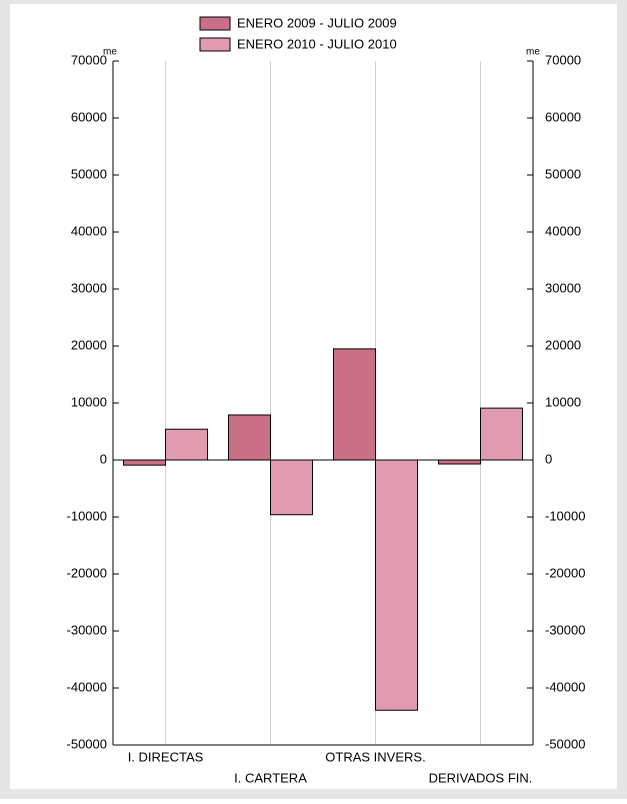 This screenshot has height=804, width=627. Describe the element at coordinates (563, 287) in the screenshot. I see `y2-tick-label: 30000` at that location.